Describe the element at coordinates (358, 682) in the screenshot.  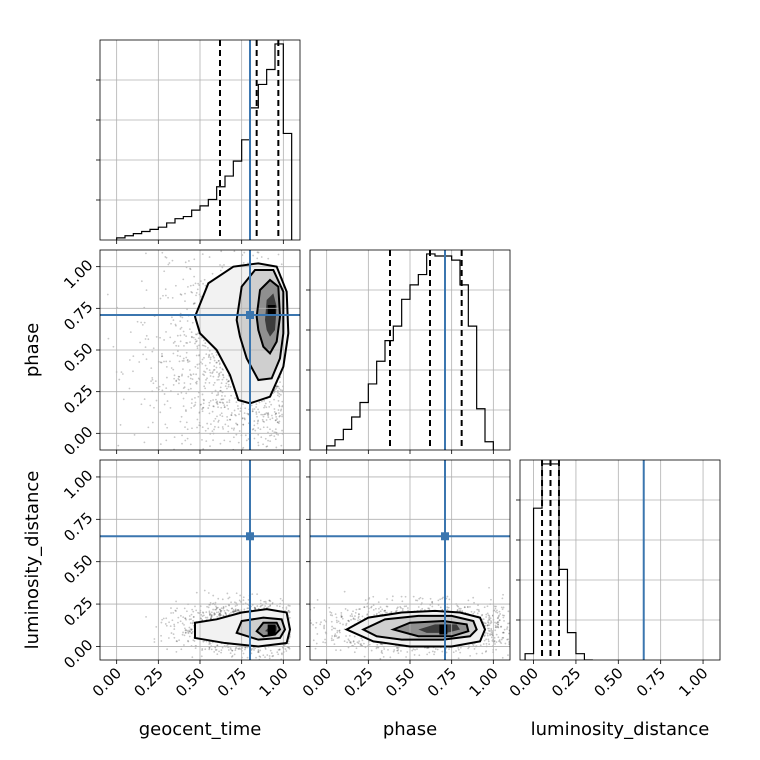
I see `x-tick-label: 0.25` at that location.